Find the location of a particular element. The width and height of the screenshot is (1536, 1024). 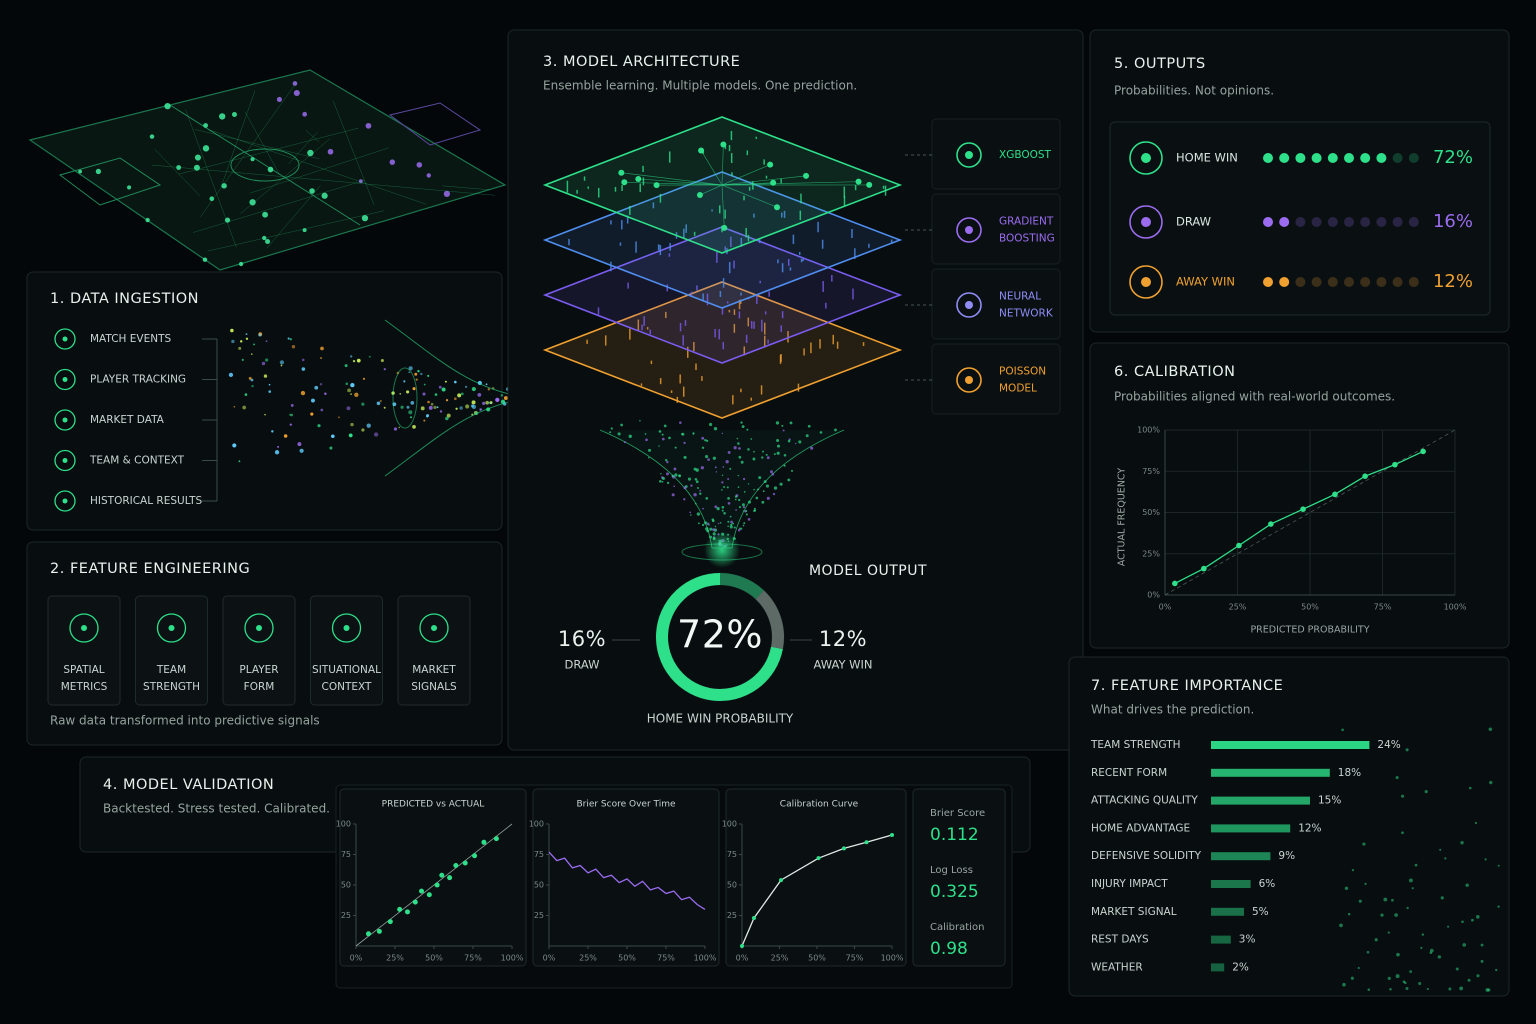

model-name: NETWORK is located at coordinates (1026, 314).